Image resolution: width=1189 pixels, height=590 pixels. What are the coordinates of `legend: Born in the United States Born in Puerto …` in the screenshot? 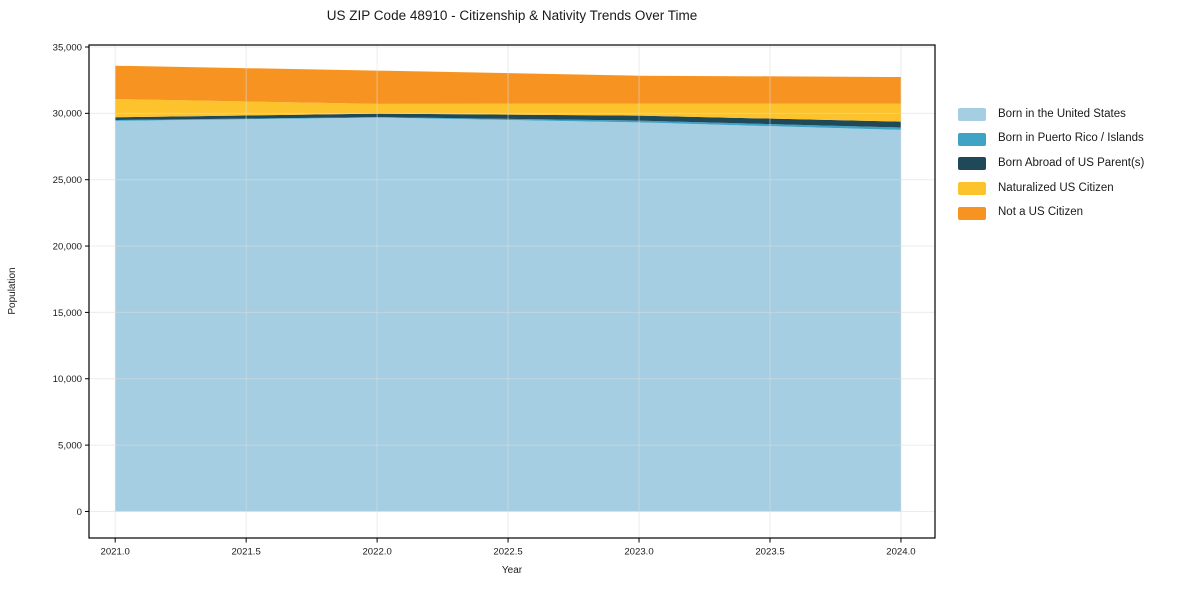 It's located at (1051, 163).